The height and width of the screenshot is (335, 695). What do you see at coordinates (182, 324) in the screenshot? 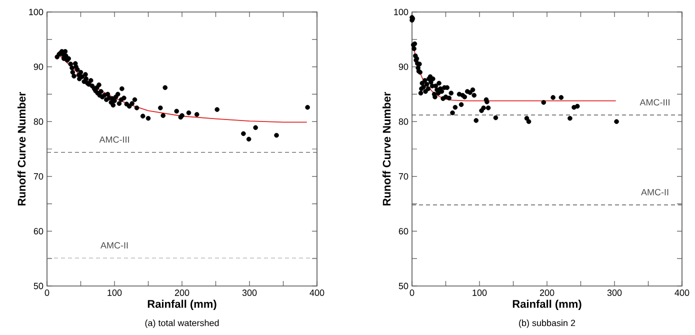
I see `text: (a) total watershed` at bounding box center [182, 324].